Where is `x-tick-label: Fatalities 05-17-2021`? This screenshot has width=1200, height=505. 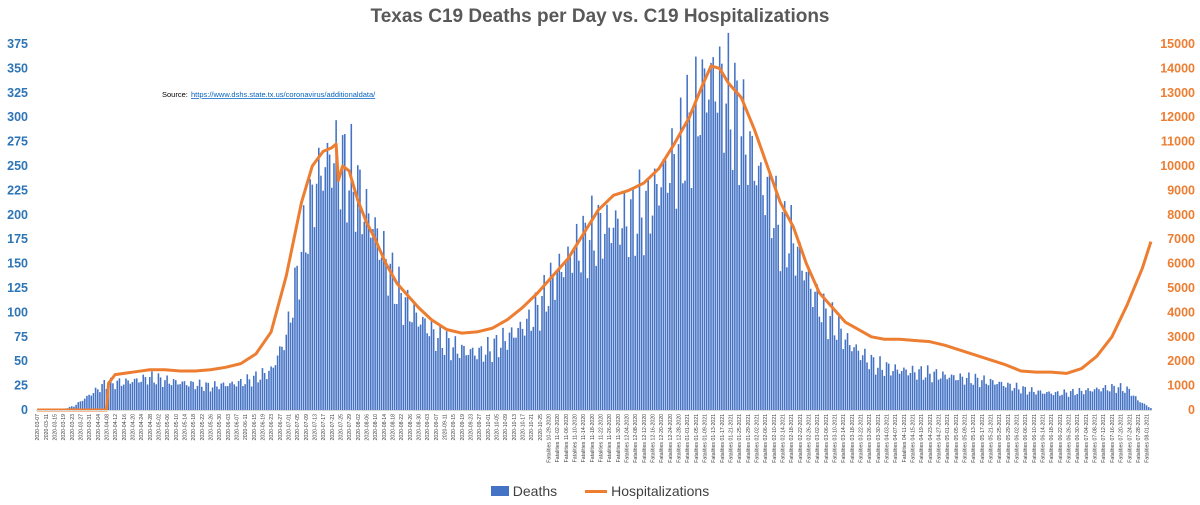 x-tick-label: Fatalities 05-17-2021 is located at coordinates (983, 438).